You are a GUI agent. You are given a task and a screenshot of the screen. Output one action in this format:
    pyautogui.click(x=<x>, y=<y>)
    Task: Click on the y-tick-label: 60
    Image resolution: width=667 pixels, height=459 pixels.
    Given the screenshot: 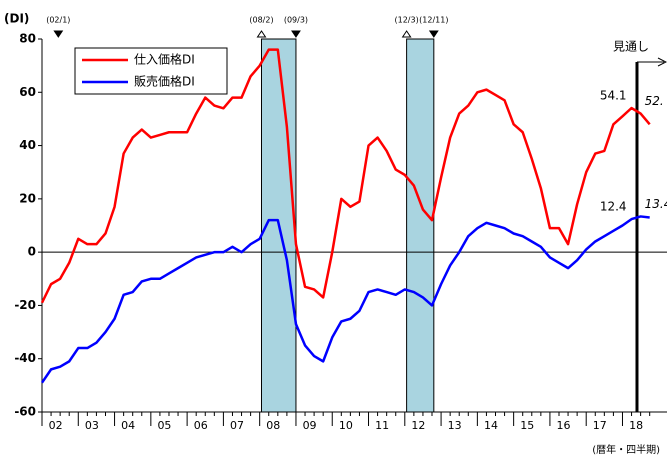 What is the action you would take?
    pyautogui.click(x=27, y=92)
    